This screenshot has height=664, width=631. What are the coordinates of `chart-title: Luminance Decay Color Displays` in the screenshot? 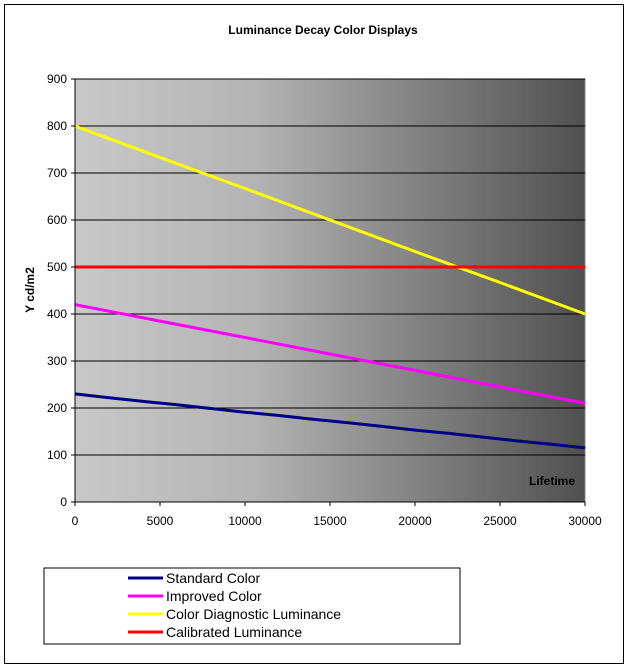 It's located at (323, 30).